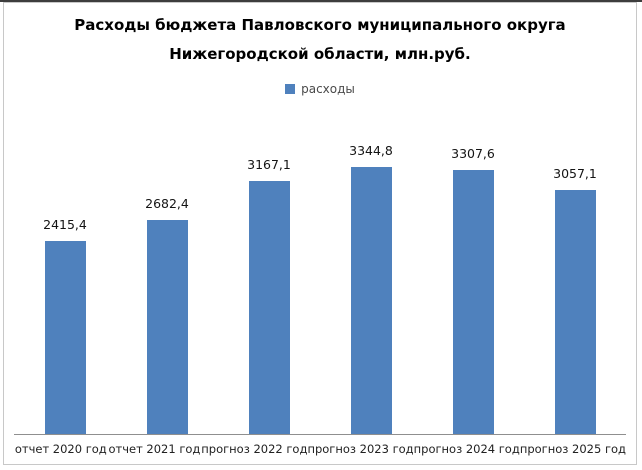 This screenshot has height=470, width=642. Describe the element at coordinates (575, 173) in the screenshot. I see `bar-value-label: 3057,1` at that location.